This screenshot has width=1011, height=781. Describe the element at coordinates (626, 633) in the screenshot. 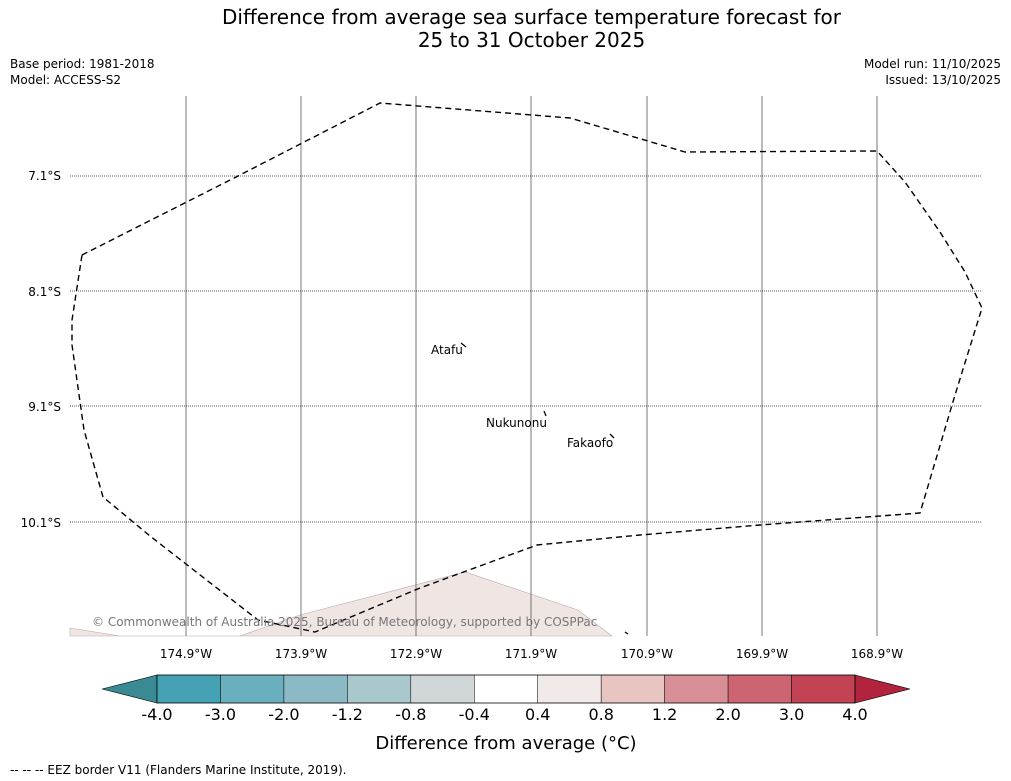

I see `swains-mark` at that location.